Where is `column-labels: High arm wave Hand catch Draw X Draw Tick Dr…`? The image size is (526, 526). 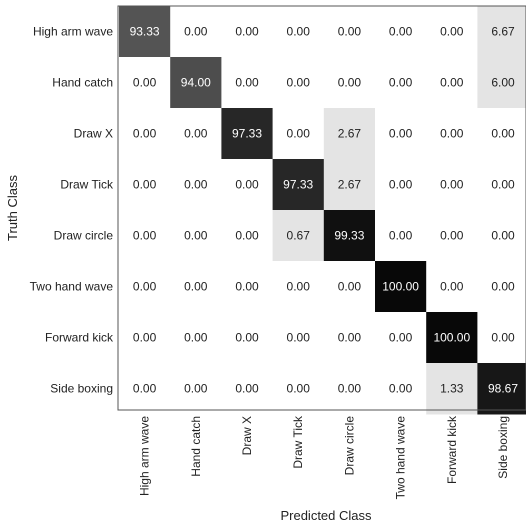 column-labels: High arm wave Hand catch Draw X Draw Tick Dr… is located at coordinates (324, 457).